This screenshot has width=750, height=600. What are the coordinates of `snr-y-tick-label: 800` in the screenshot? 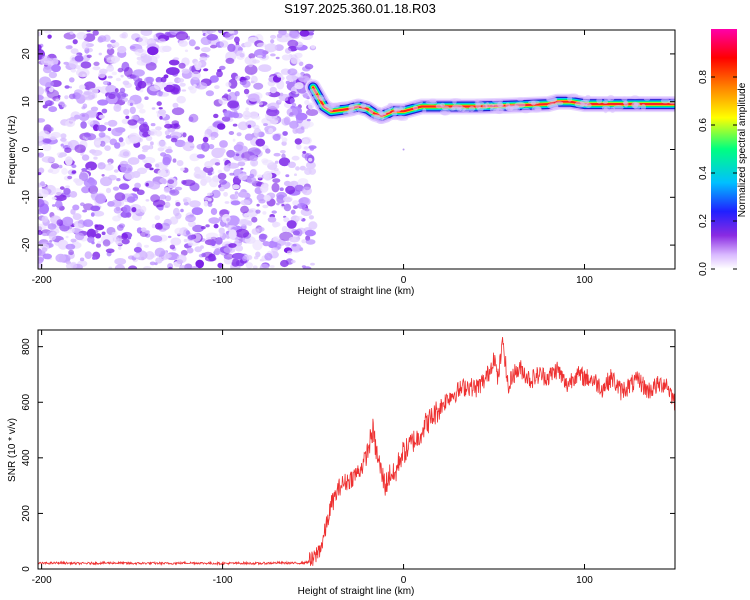 It's located at (26, 346).